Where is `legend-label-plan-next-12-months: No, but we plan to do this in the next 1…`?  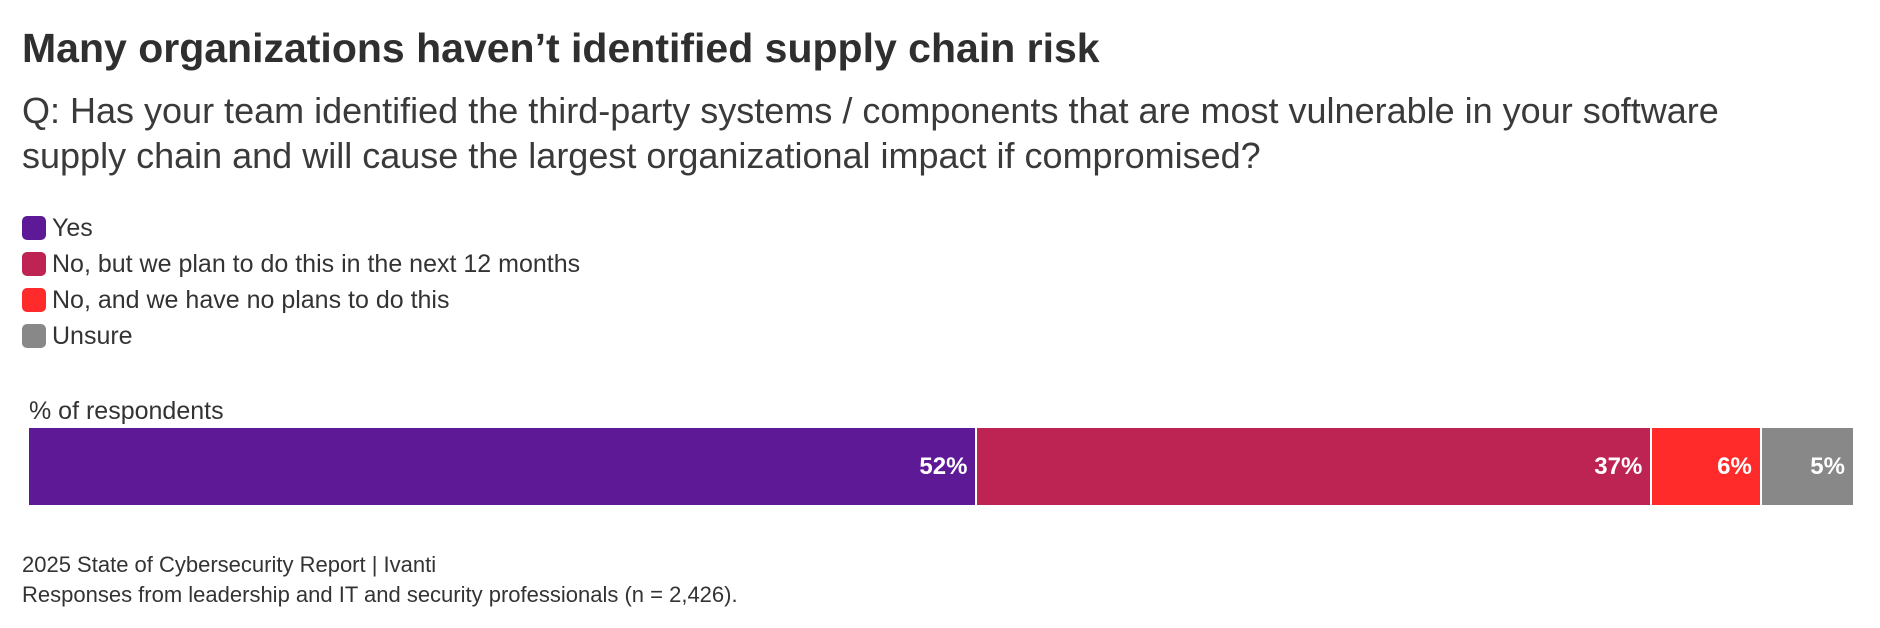 legend-label-plan-next-12-months: No, but we plan to do this in the next 1… is located at coordinates (316, 264).